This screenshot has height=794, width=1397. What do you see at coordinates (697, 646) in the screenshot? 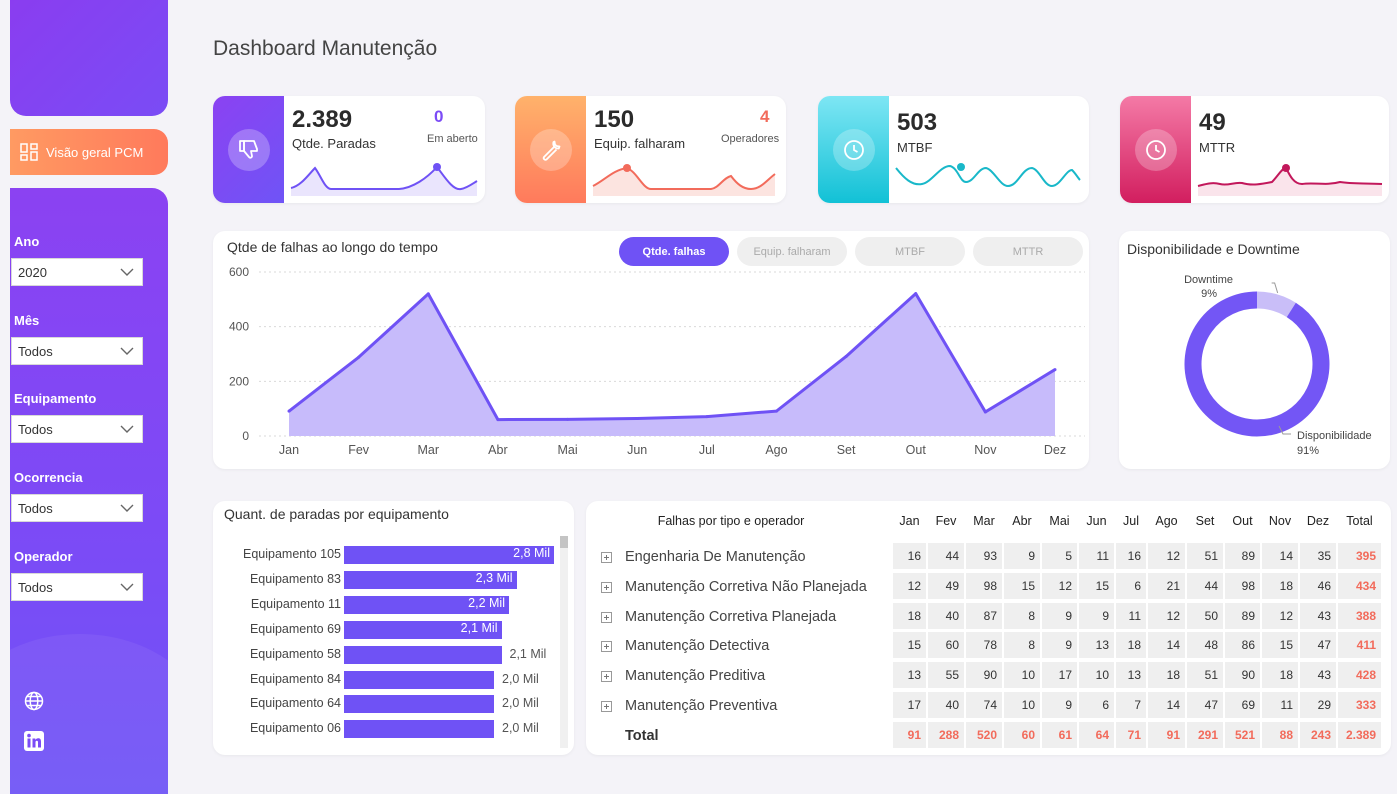
I see `matrix-row-label: Manutenção Detectiva` at bounding box center [697, 646].